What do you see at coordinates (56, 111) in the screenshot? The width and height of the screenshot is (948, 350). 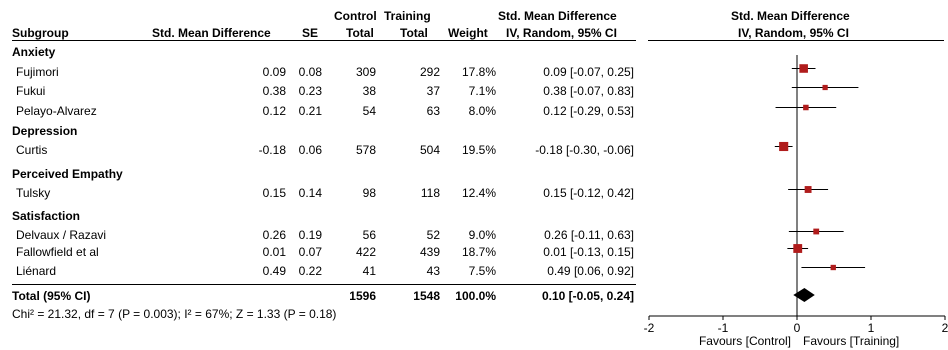 I see `study-name: Pelayo-Alvarez` at bounding box center [56, 111].